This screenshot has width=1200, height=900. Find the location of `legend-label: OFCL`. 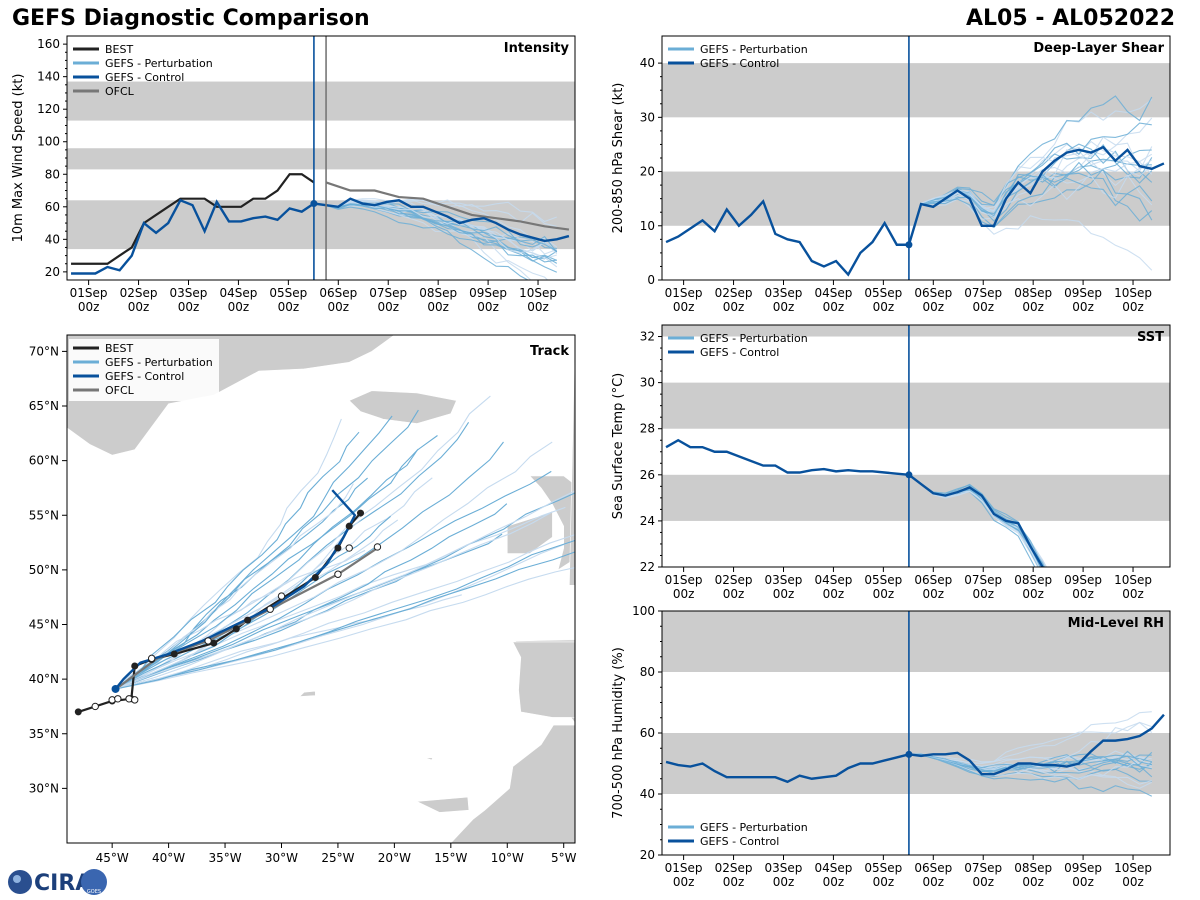

legend-label: OFCL is located at coordinates (120, 91).